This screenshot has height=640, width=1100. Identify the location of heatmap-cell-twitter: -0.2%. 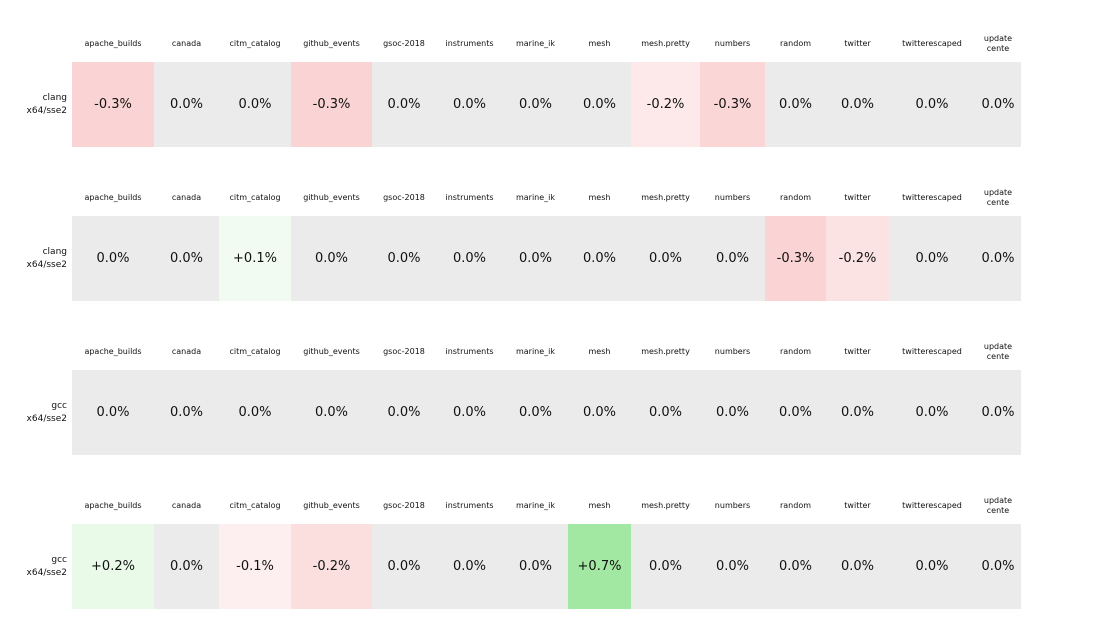
(857, 258).